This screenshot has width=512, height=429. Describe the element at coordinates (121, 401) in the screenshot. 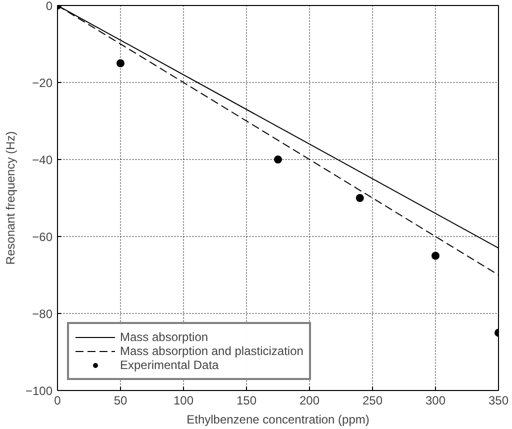

I see `x-tick-label: 50` at that location.